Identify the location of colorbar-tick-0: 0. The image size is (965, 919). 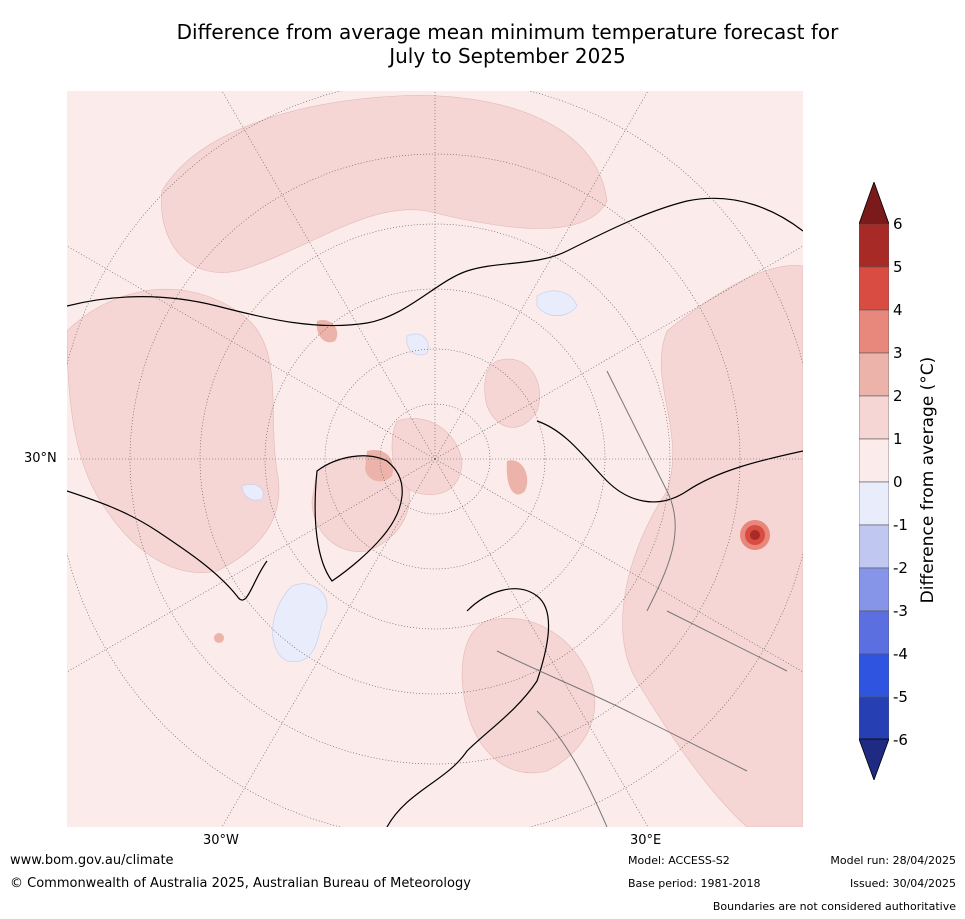
(898, 482).